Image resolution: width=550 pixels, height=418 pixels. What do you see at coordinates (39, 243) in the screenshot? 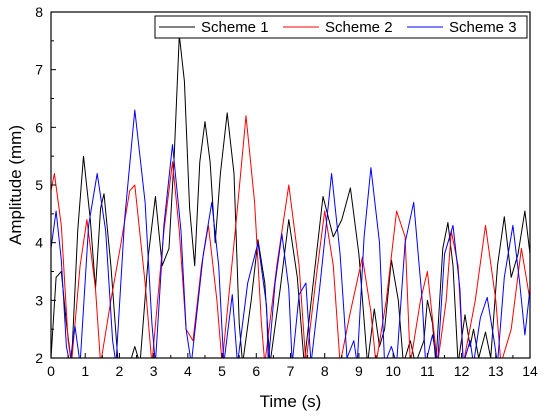
I see `y-tick-label: 4` at bounding box center [39, 243].